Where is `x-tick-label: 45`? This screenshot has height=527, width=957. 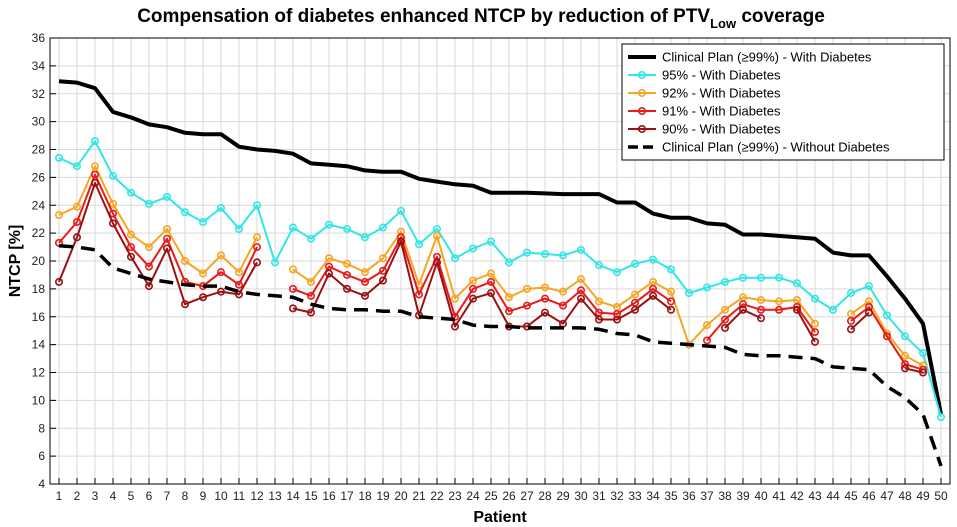 x-tick-label: 45 is located at coordinates (851, 496).